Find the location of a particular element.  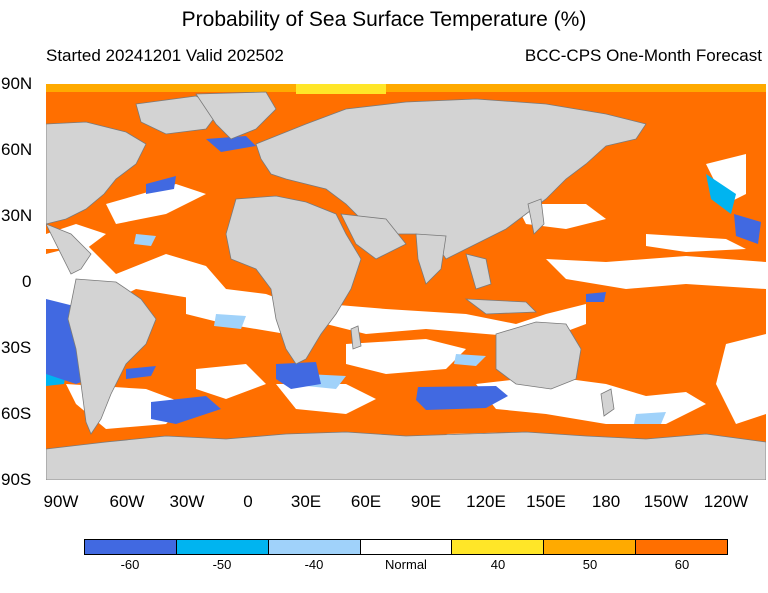

legend-label-minus-50: -50 is located at coordinates (222, 564).